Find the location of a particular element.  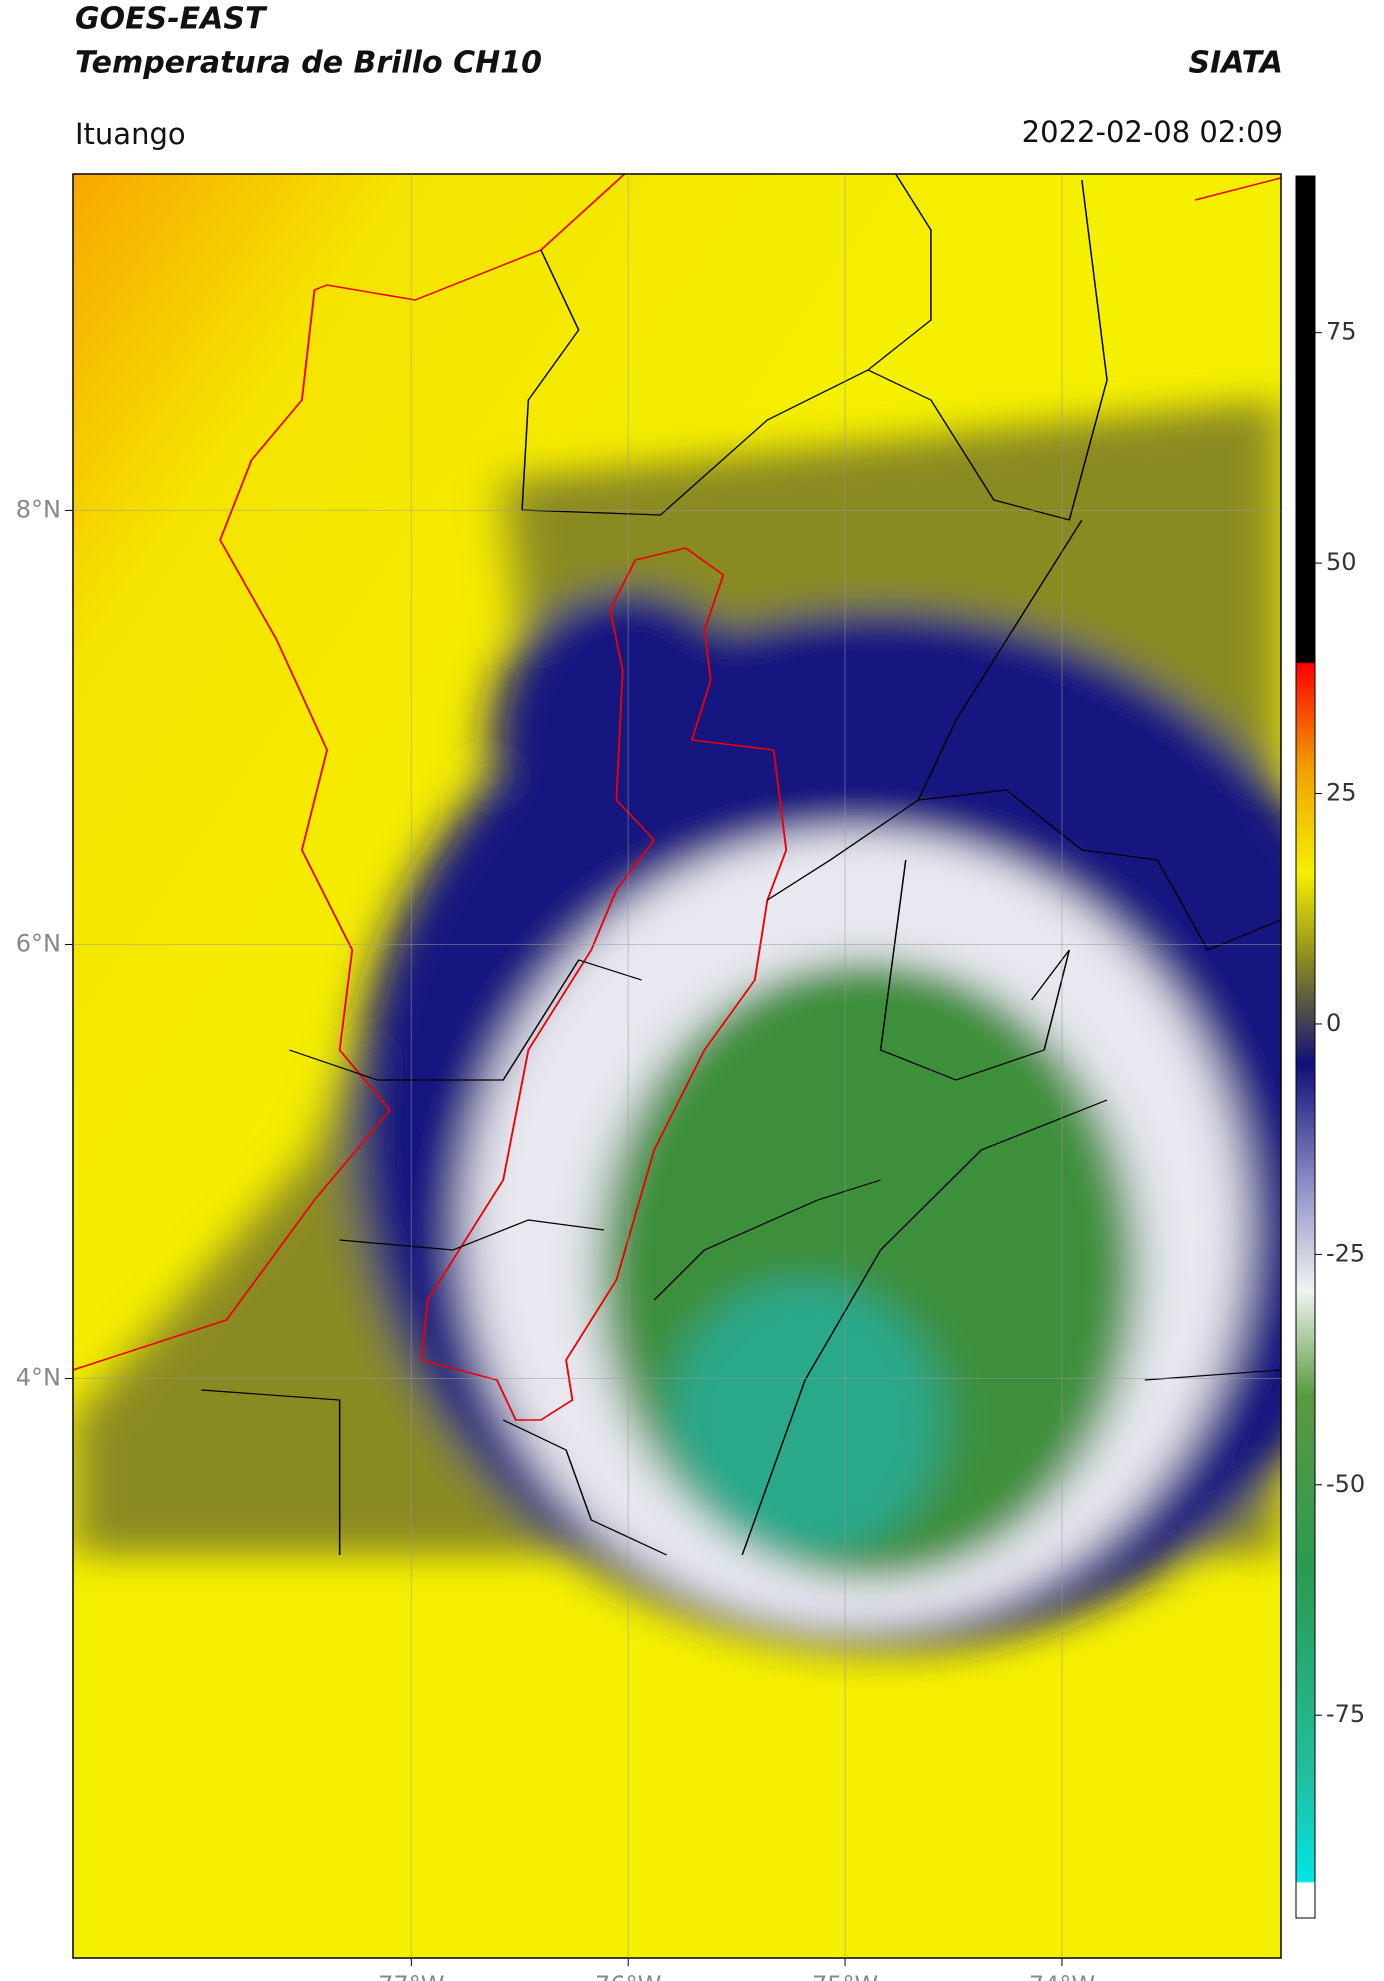

title: GOES-EAST is located at coordinates (171, 19).